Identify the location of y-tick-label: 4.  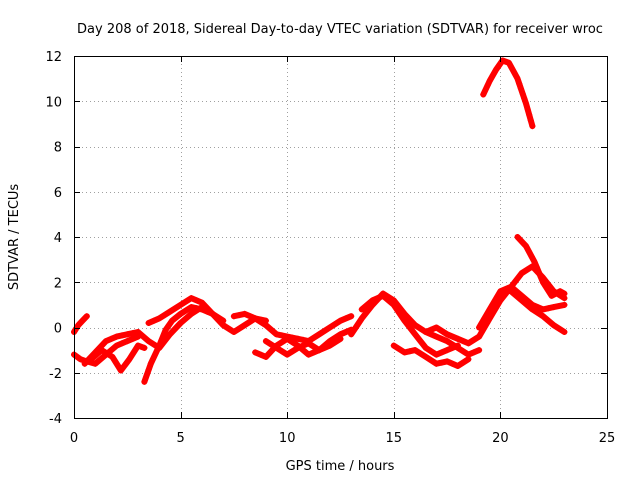
(58, 238).